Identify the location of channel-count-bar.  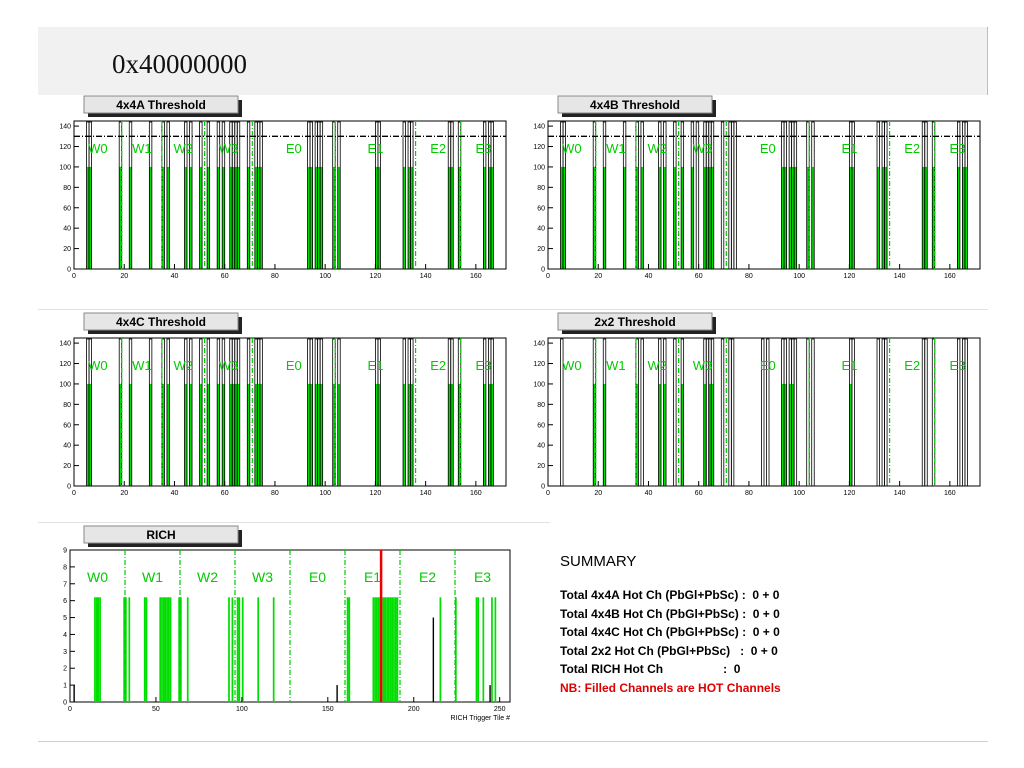
(490, 693).